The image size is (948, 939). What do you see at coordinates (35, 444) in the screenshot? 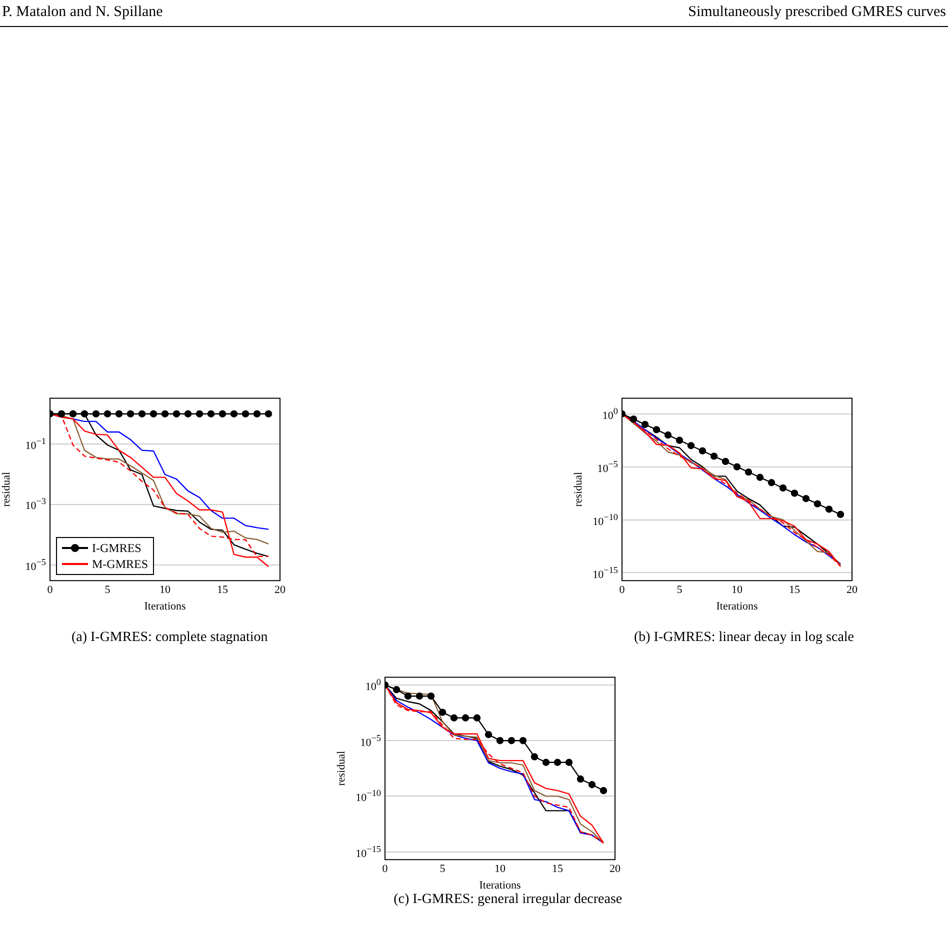
I see `y-tick-label: 10$^{−1}$` at bounding box center [35, 444].